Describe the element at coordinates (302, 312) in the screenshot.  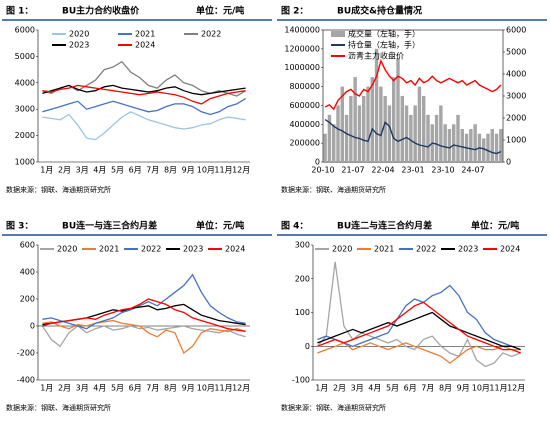
I see `y-tick-label: 100` at that location.